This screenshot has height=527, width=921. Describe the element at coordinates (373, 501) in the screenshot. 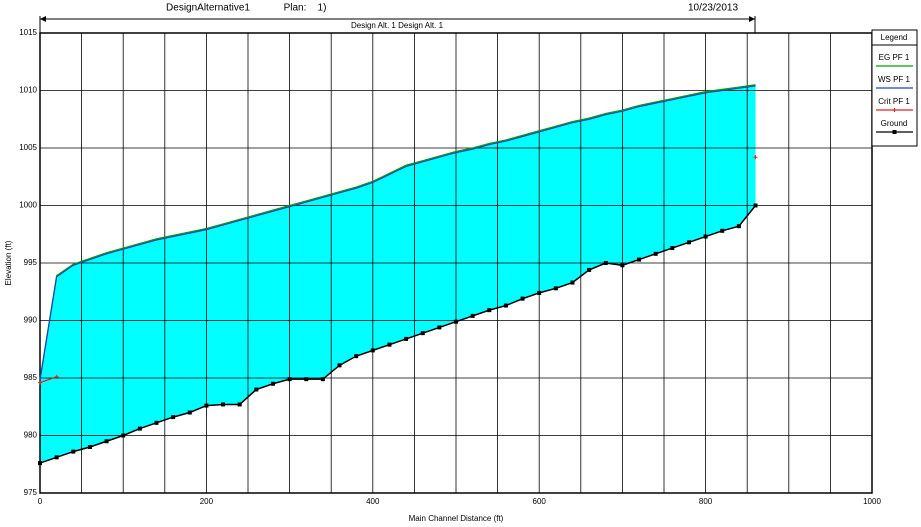

I see `x-tick-label: 400` at that location.